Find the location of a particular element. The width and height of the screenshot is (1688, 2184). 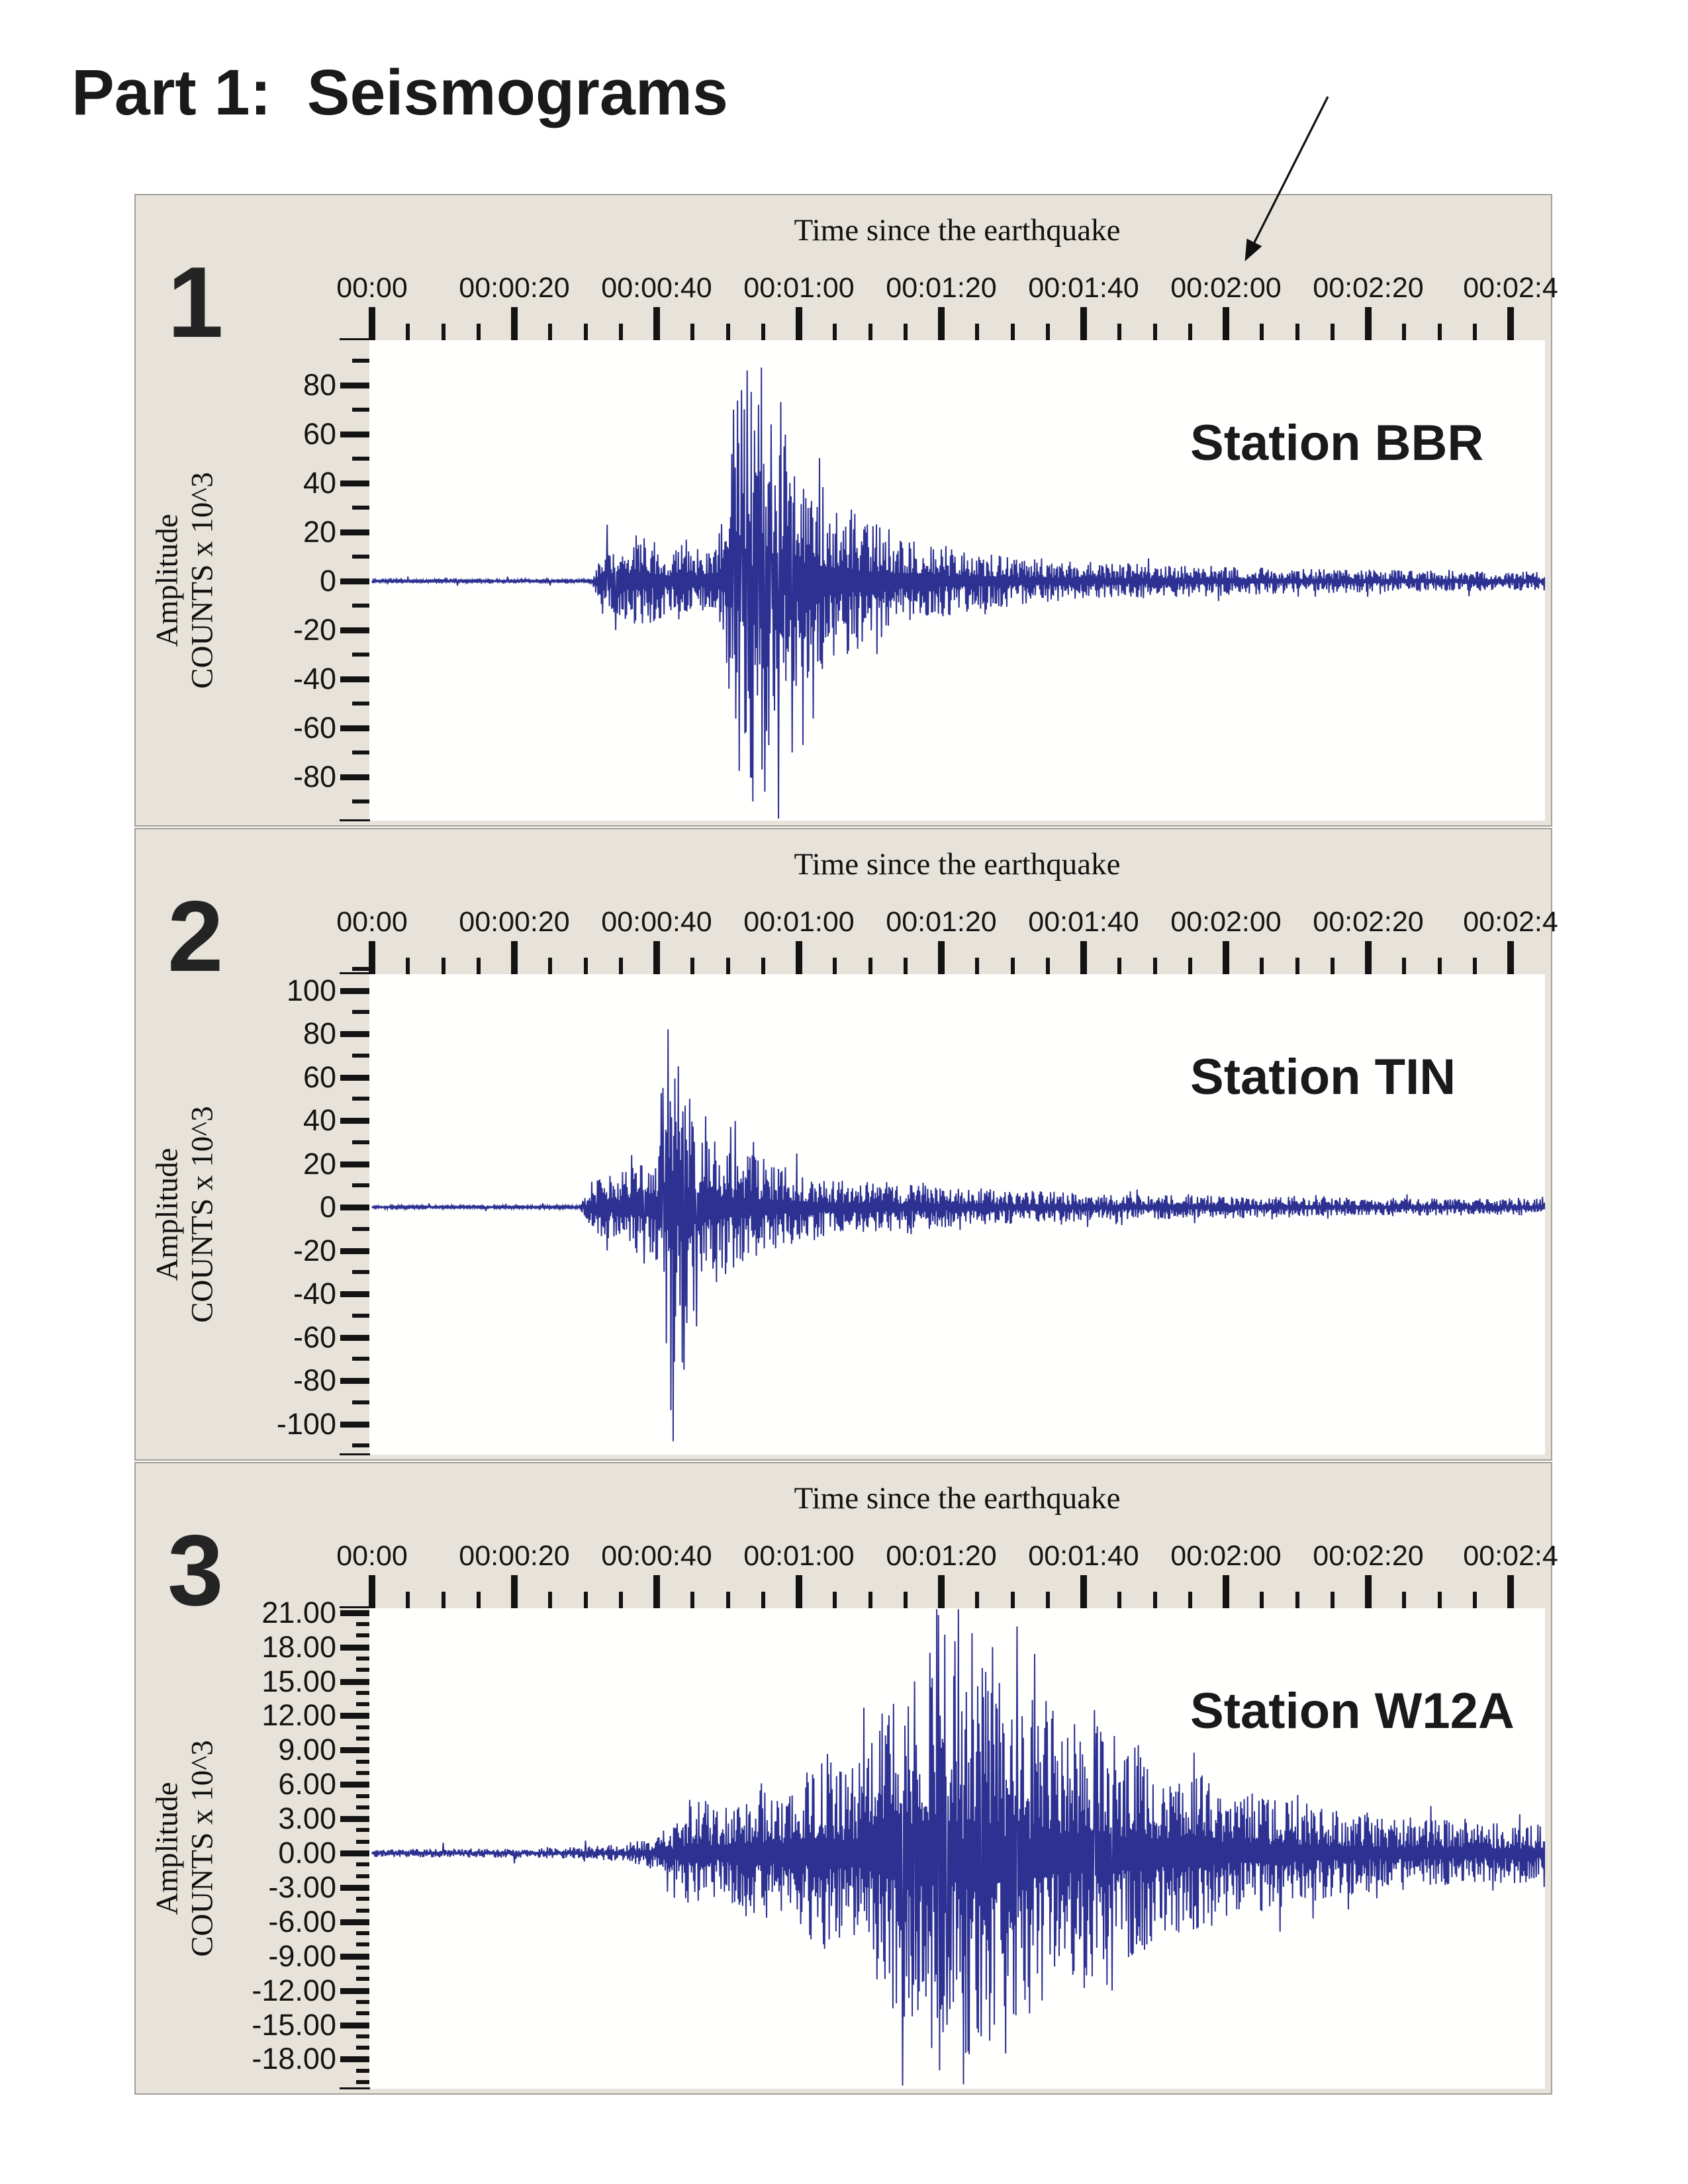

y-tick-label: 3.00 is located at coordinates (307, 1818).